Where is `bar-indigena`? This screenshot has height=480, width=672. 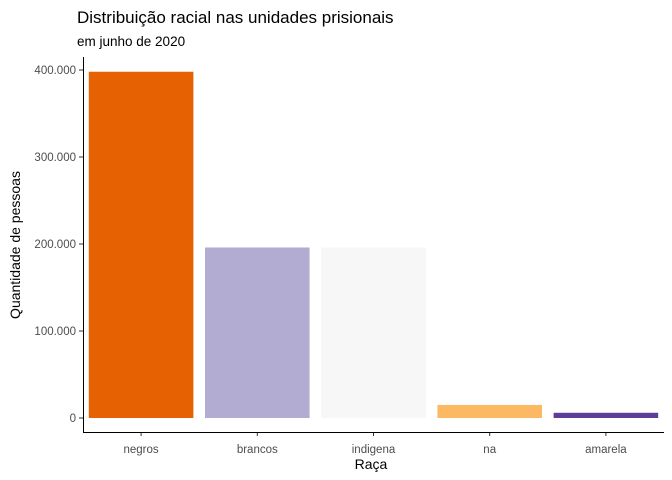 bar-indigena is located at coordinates (373, 332).